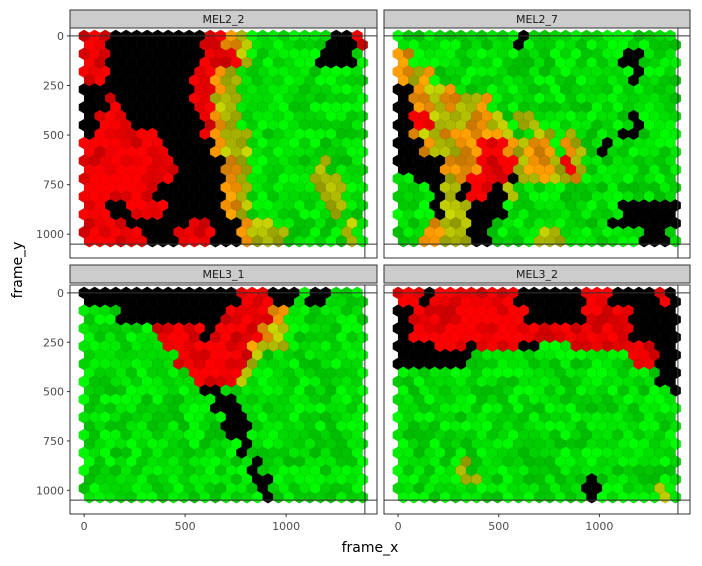 The height and width of the screenshot is (566, 702). Describe the element at coordinates (537, 19) in the screenshot. I see `facet-strip-label: MEL2_7` at that location.